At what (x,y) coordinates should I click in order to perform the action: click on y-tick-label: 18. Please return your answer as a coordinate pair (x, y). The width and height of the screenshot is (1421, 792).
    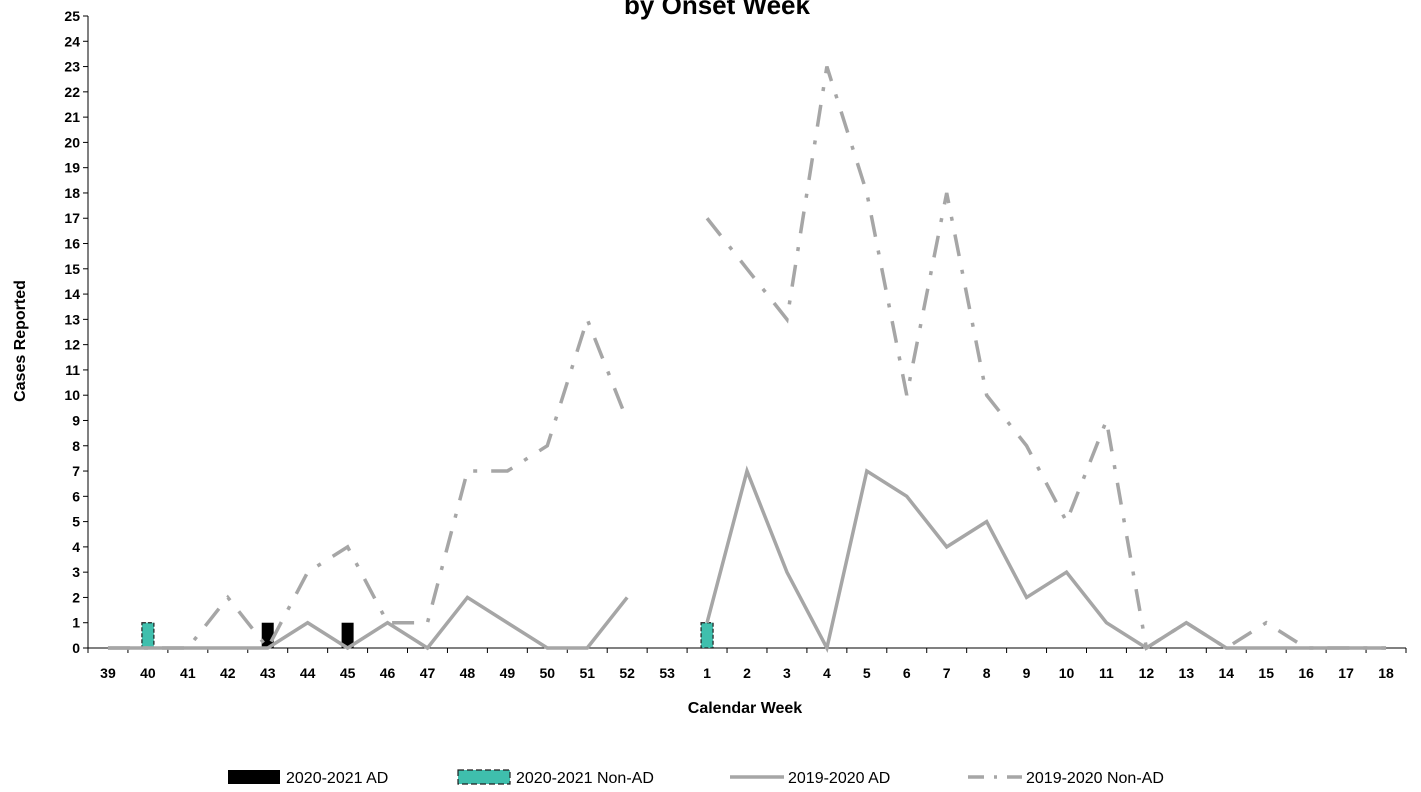
    Looking at the image, I should click on (72, 193).